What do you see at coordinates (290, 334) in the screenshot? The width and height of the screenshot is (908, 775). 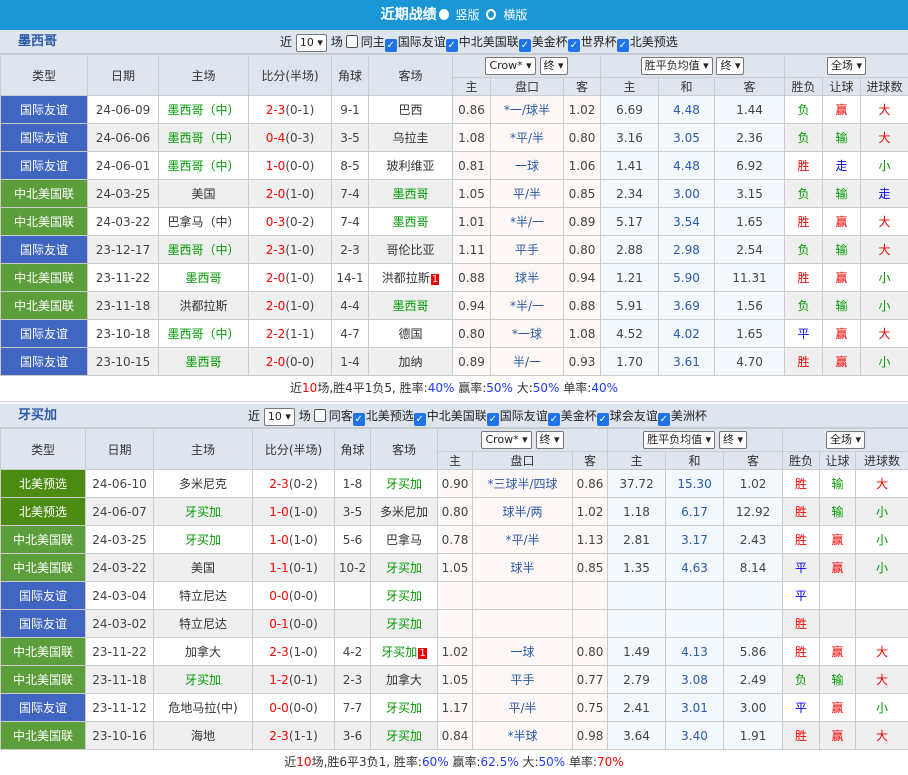 I see `score: 2-2(1-1)` at bounding box center [290, 334].